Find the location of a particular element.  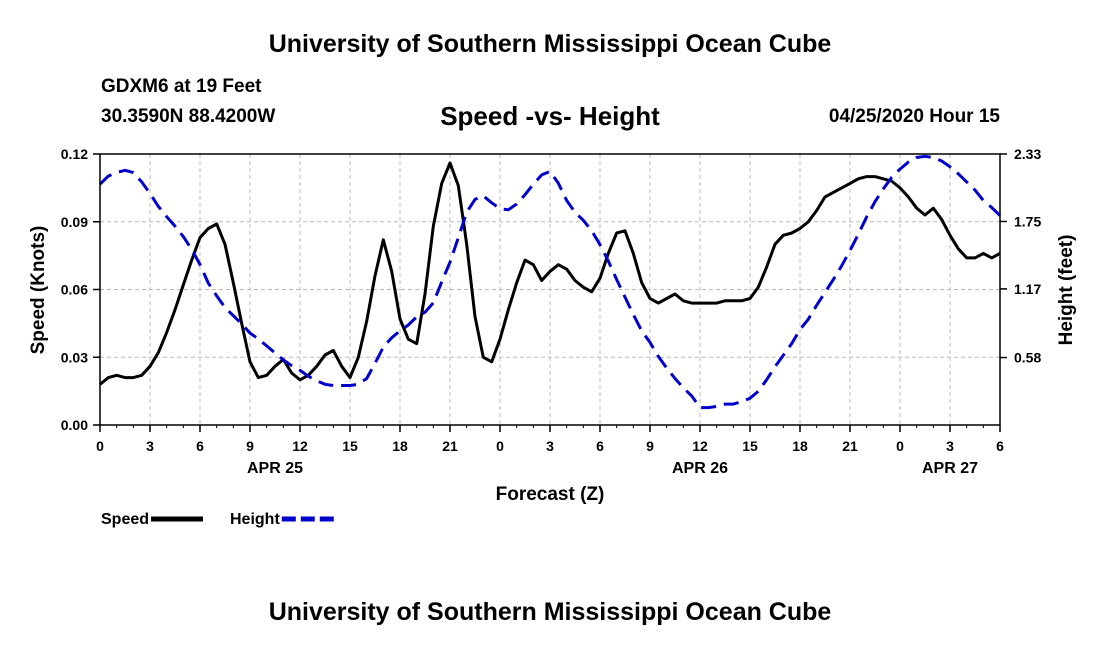

y-left-tick-label: 0.12 is located at coordinates (74, 154).